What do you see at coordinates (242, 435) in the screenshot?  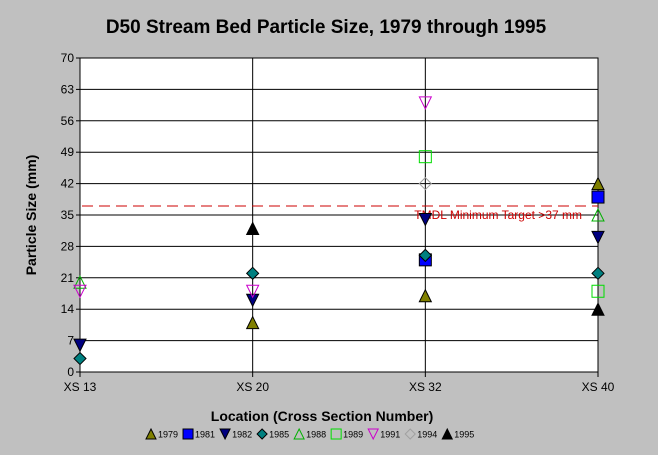 I see `legend-label: 1982` at bounding box center [242, 435].